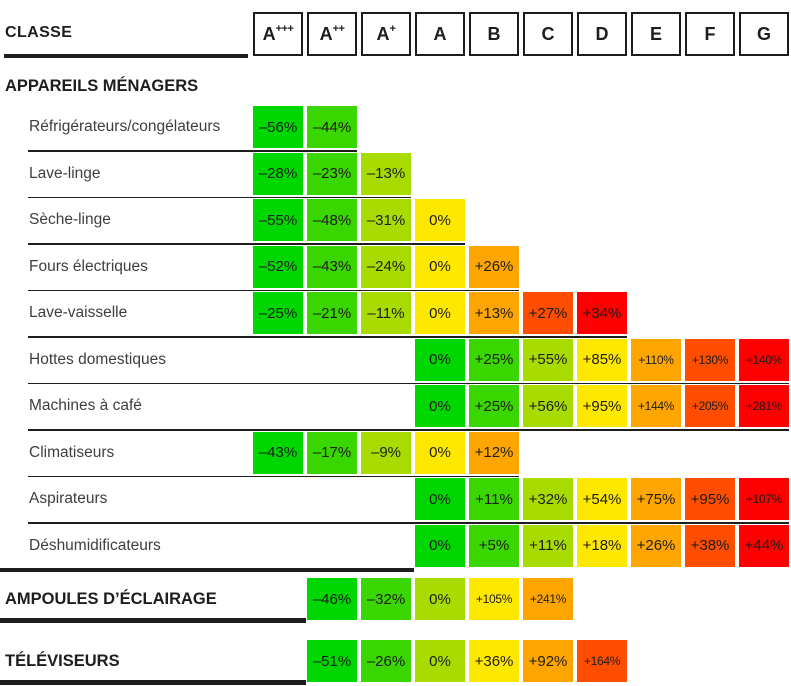 The width and height of the screenshot is (791, 686). I want to click on cell-seche-linge-a: –55%, so click(278, 220).